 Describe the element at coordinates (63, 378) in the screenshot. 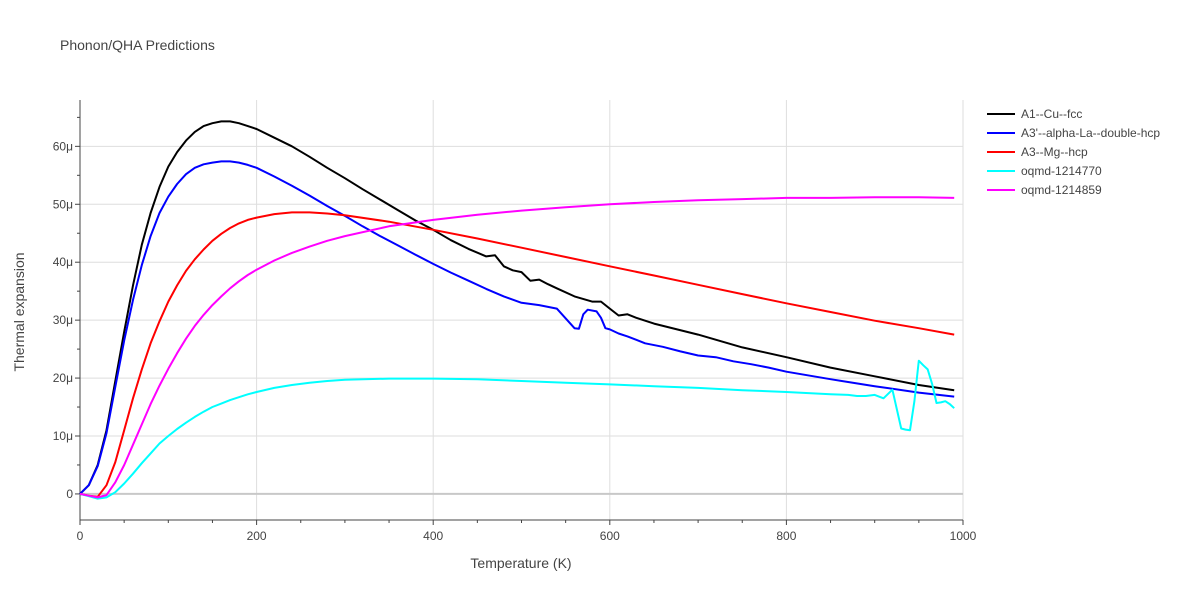

I see `y-tick-label: 20μ` at that location.